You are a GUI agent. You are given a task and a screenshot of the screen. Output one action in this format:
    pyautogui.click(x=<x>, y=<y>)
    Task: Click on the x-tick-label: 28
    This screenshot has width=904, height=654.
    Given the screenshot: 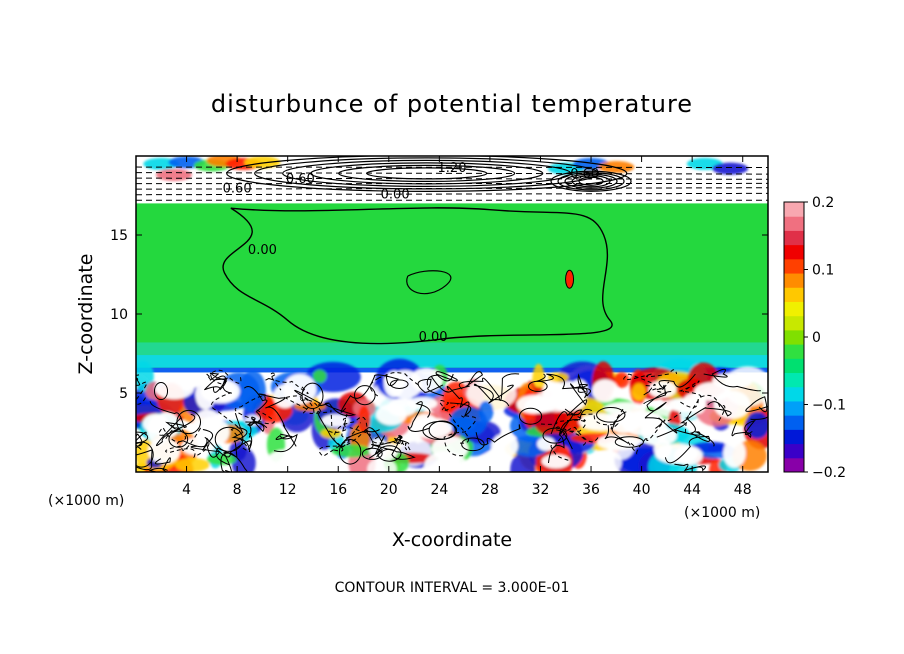 What is the action you would take?
    pyautogui.click(x=490, y=490)
    